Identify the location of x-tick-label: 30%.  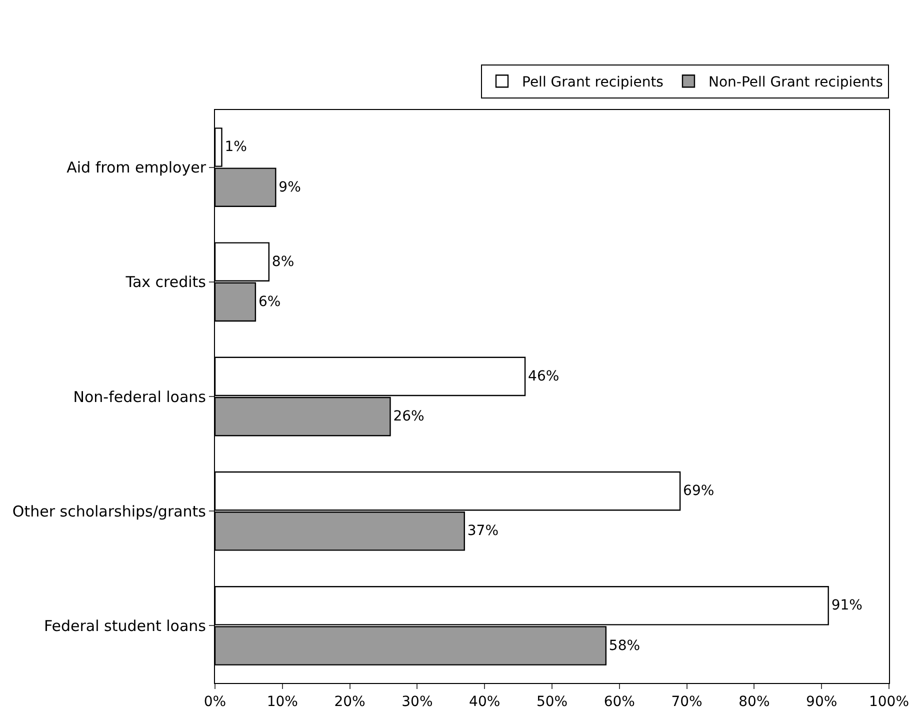
(417, 702).